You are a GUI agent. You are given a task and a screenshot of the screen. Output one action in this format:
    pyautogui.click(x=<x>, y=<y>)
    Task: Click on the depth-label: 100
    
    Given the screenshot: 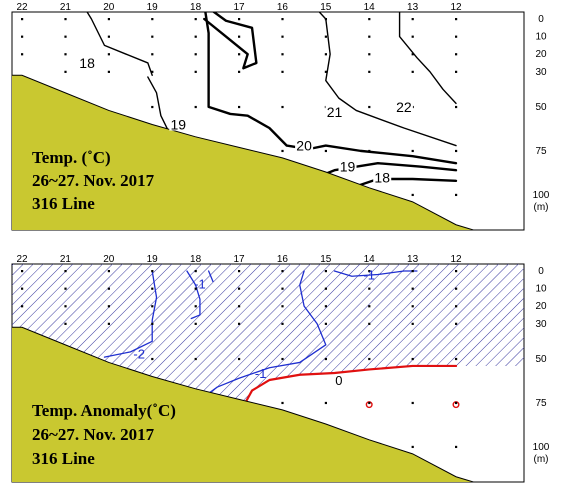 What is the action you would take?
    pyautogui.click(x=541, y=447)
    